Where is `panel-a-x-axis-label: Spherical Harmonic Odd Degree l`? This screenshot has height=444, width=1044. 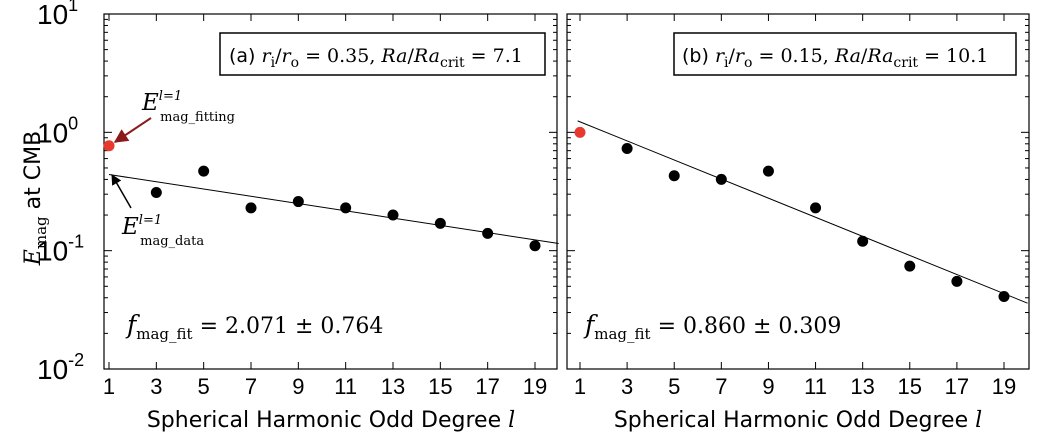
panel-a-x-axis-label: Spherical Harmonic Odd Degree l is located at coordinates (331, 420).